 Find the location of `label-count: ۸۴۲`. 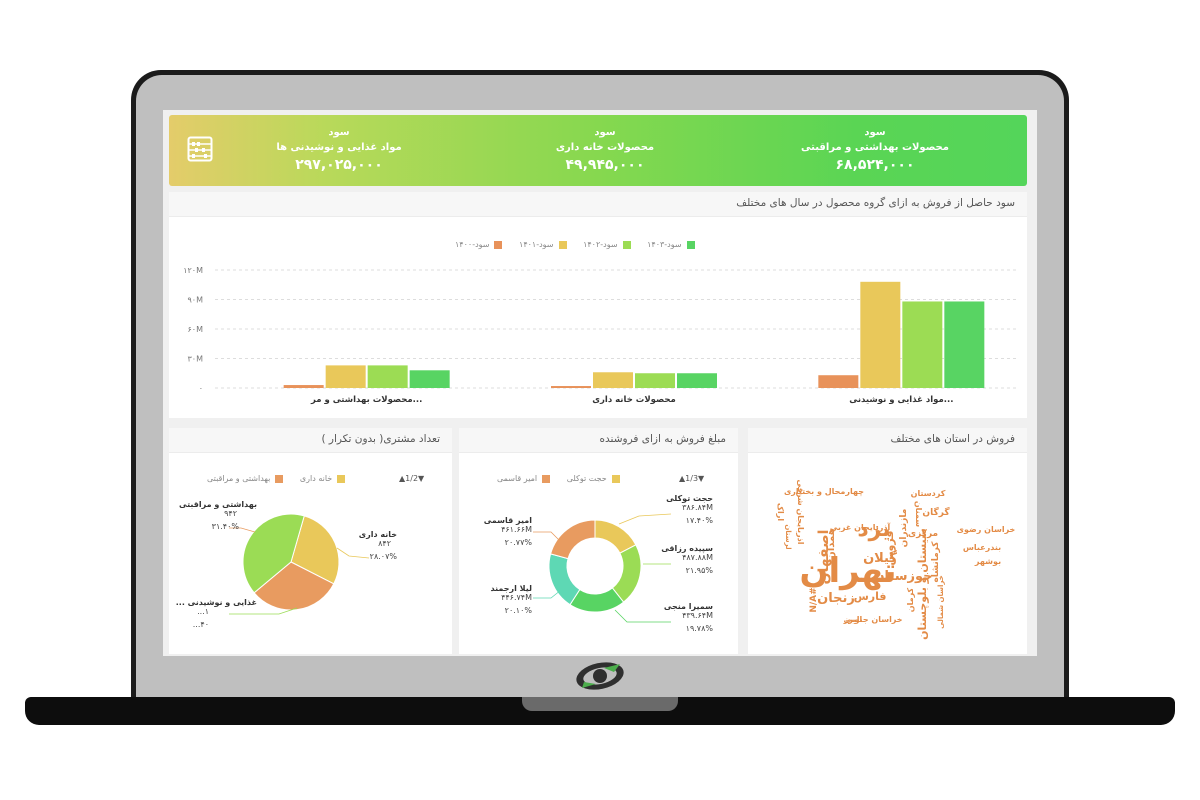

label-count: ۸۴۲ is located at coordinates (384, 543).